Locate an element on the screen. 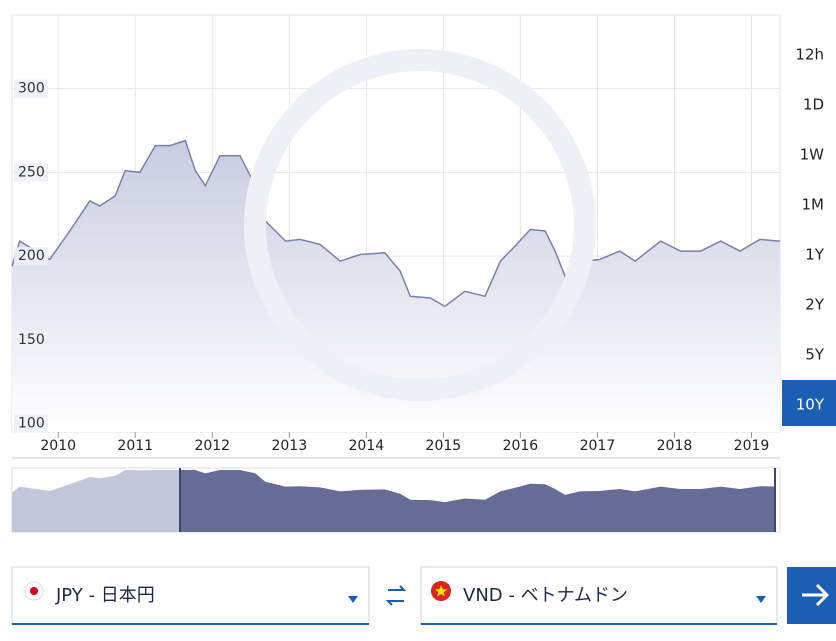 This screenshot has width=836, height=641. y-tick-label: 150 is located at coordinates (31, 340).